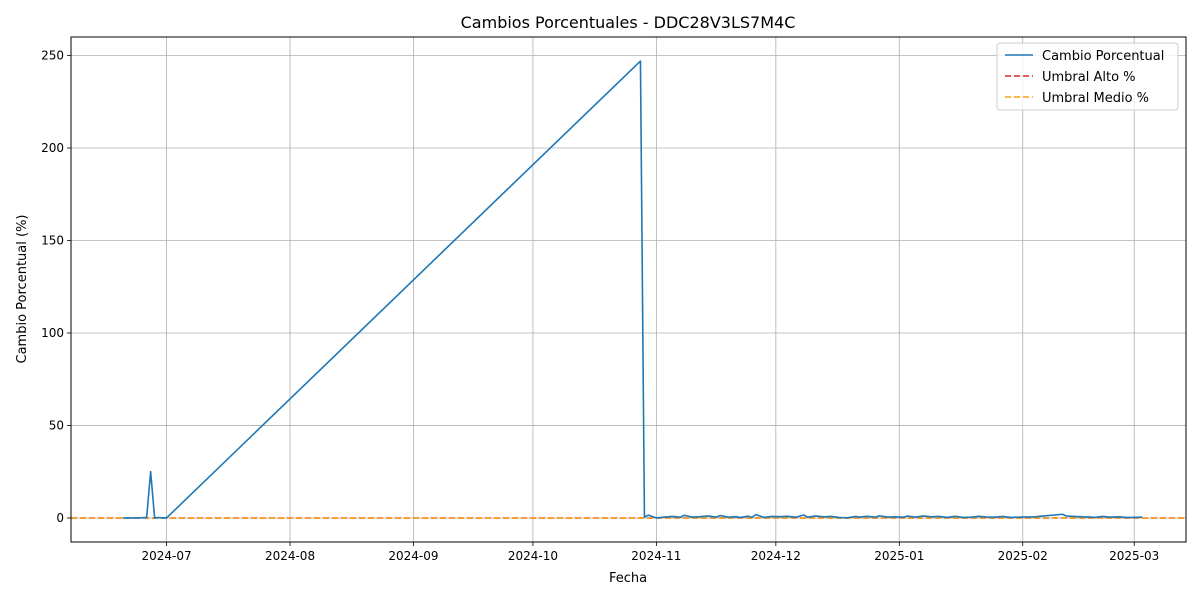  I want to click on y-tick-label: 100, so click(52, 333).